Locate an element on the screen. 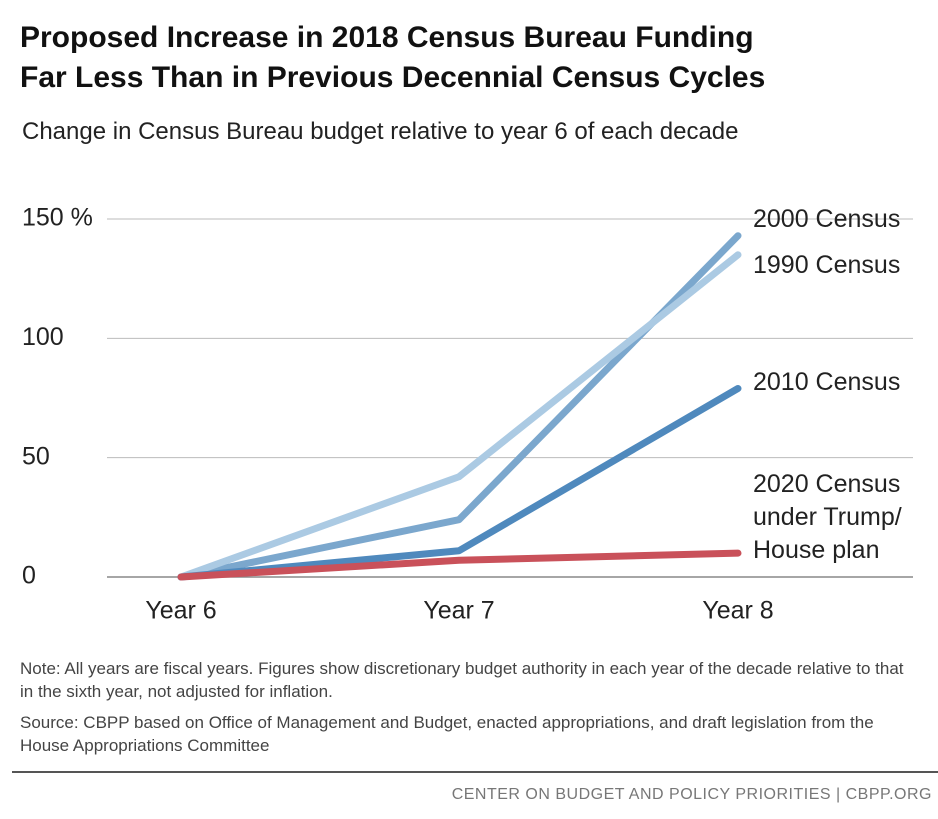 This screenshot has width=938, height=819. x-tick-label: Year 6 is located at coordinates (180, 611).